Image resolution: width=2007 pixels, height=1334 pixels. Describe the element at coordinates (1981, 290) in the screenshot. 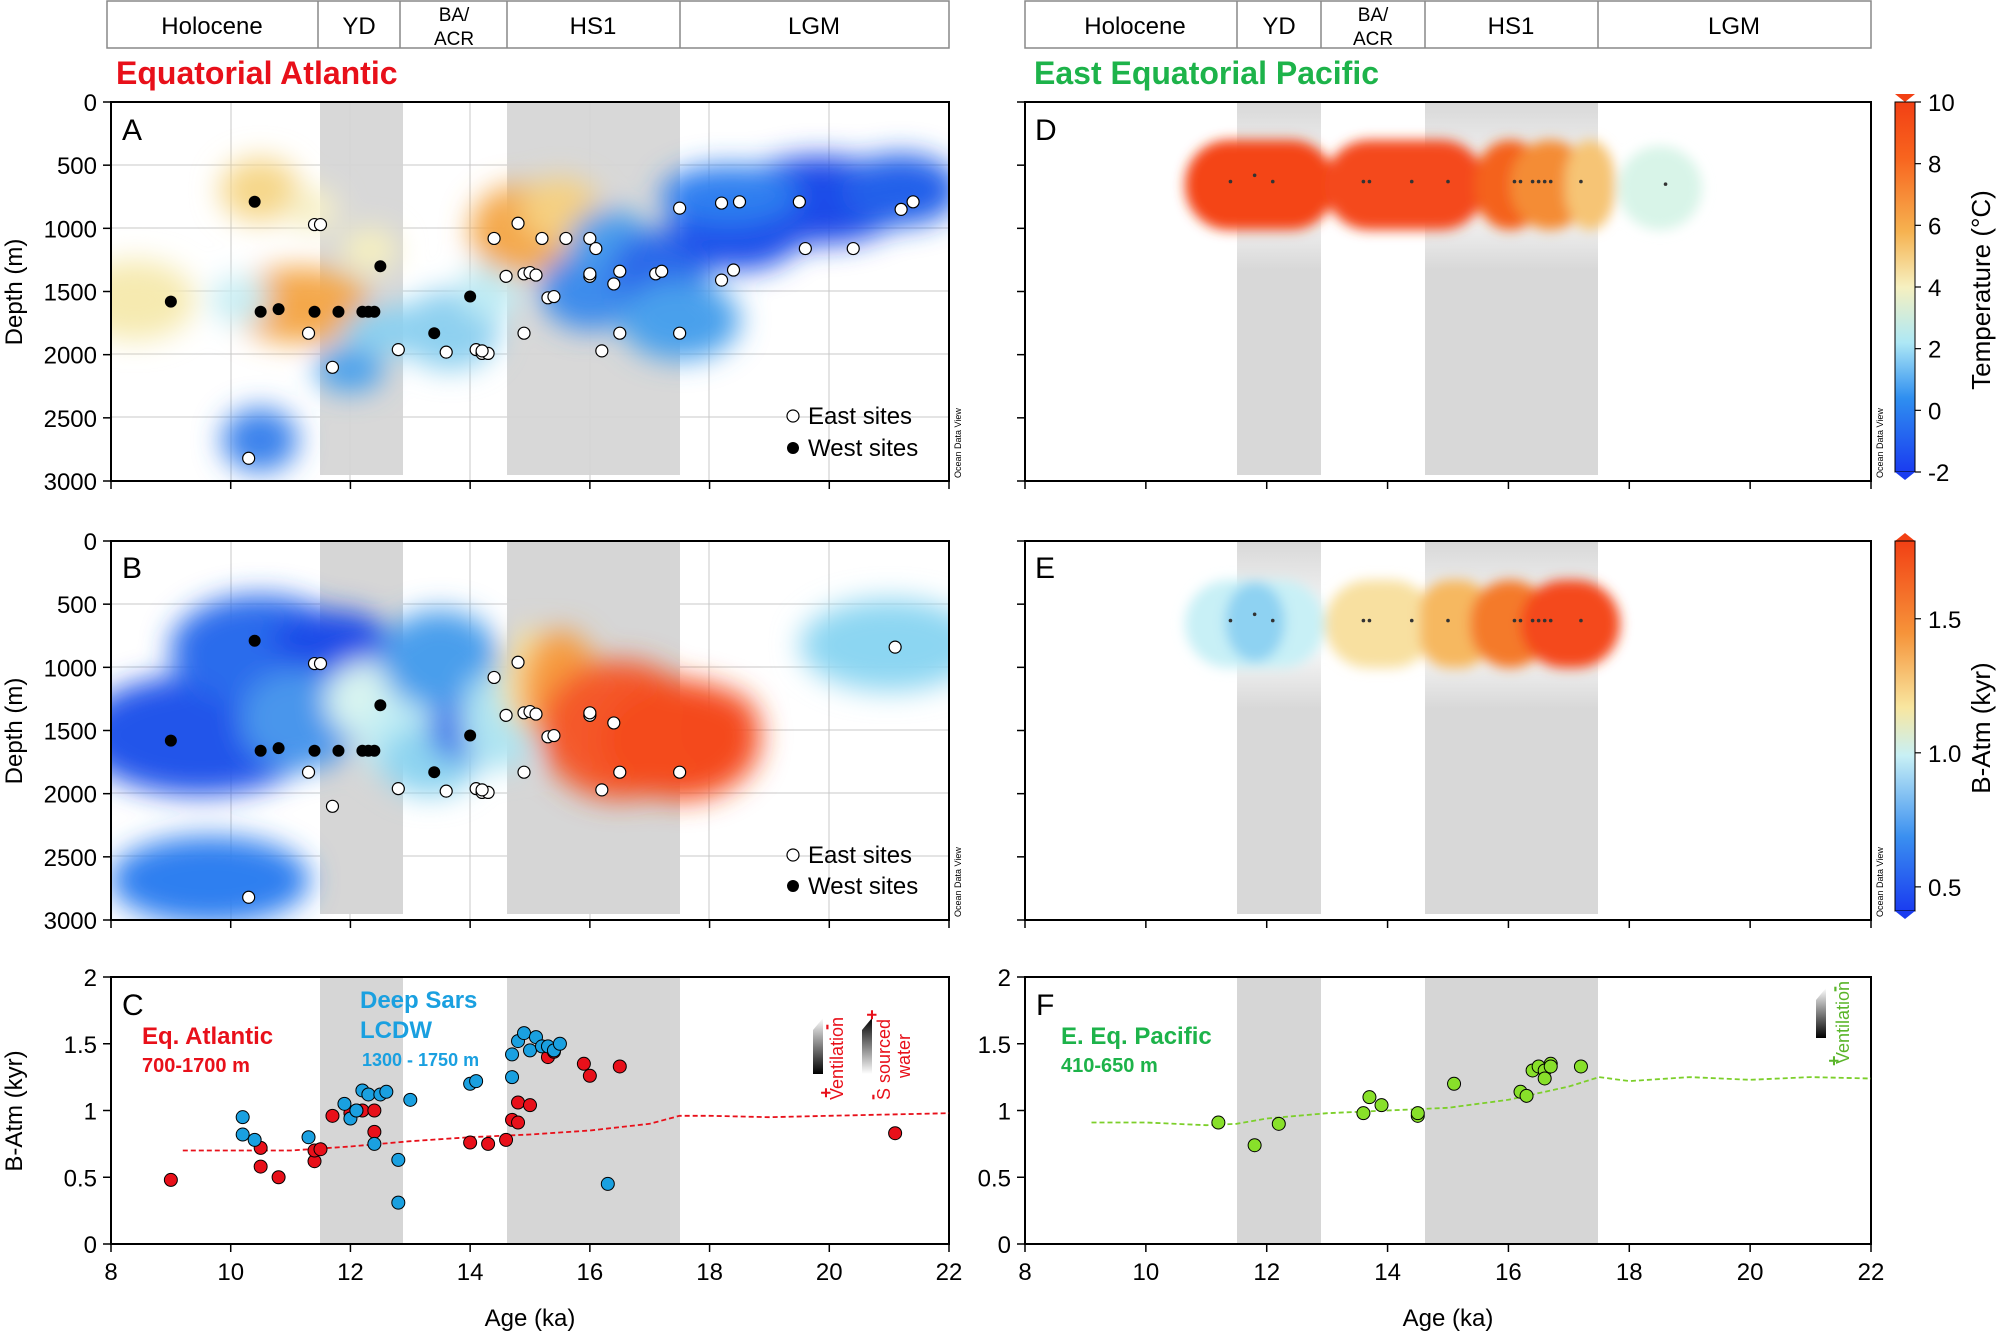

I see `colorbar-label-temperature: Temperature (°C)` at that location.